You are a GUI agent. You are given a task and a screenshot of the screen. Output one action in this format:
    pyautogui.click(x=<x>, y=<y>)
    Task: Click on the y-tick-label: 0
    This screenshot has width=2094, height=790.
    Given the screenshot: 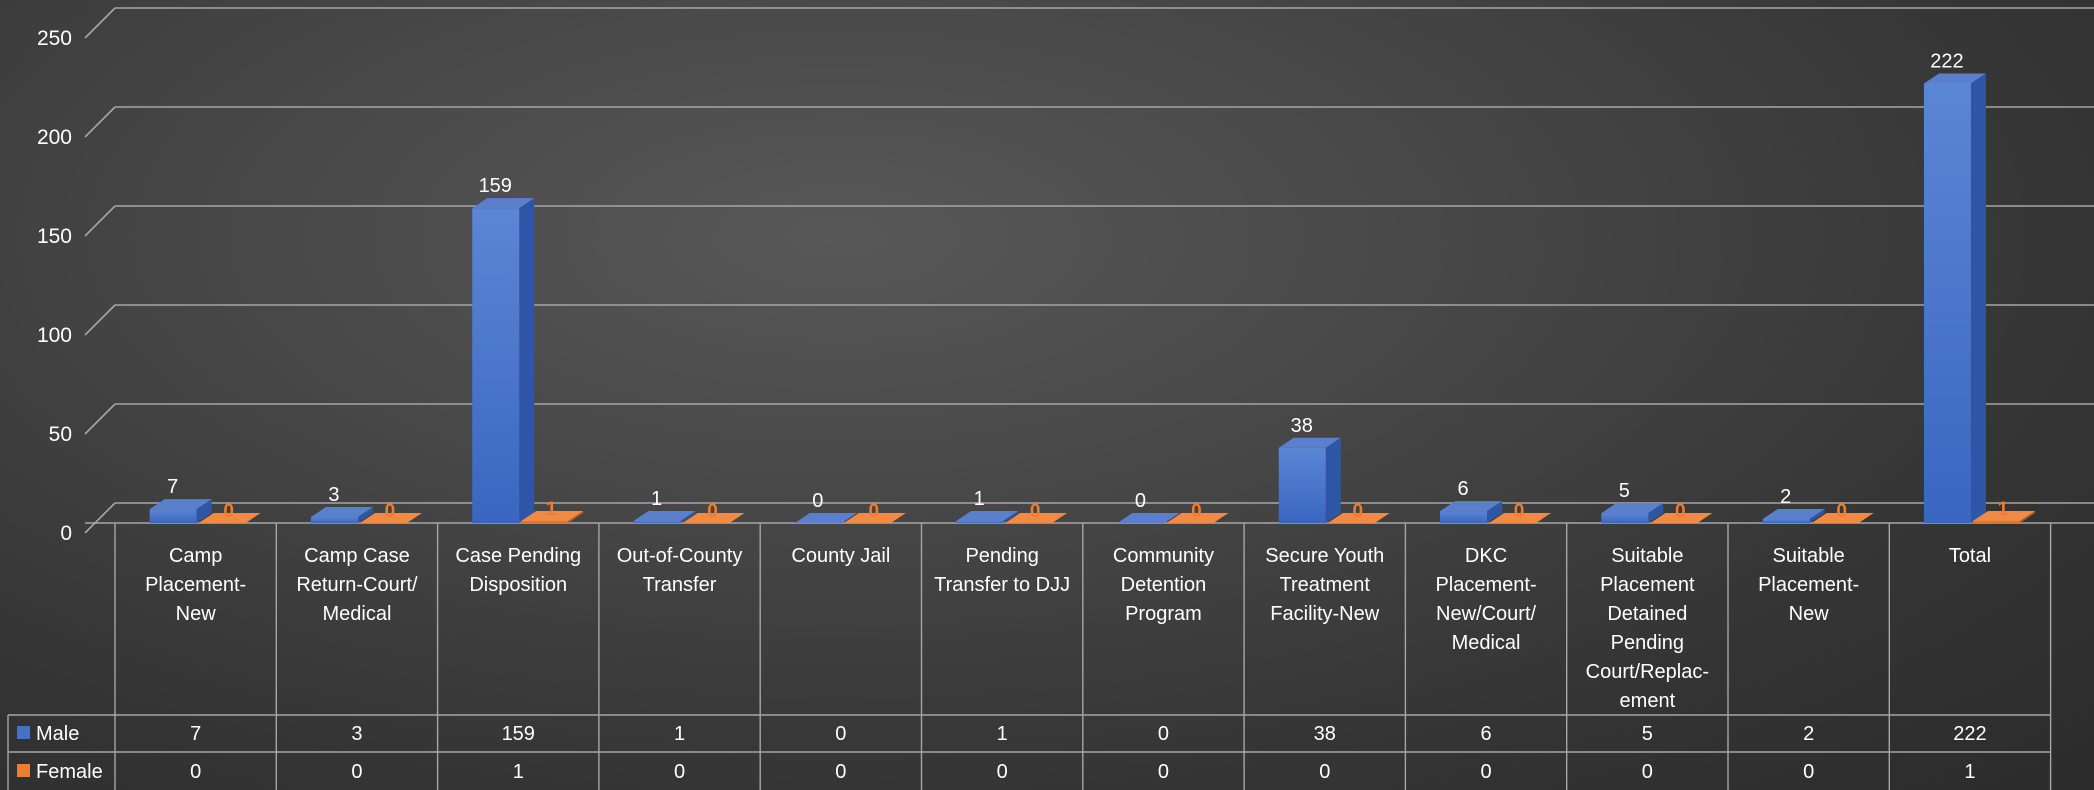 What is the action you would take?
    pyautogui.click(x=66, y=533)
    